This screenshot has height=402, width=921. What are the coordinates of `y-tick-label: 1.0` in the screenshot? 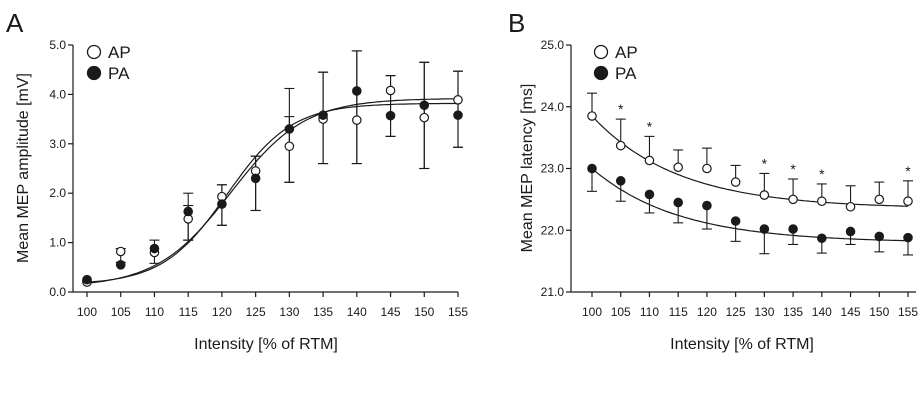 It's located at (57, 243).